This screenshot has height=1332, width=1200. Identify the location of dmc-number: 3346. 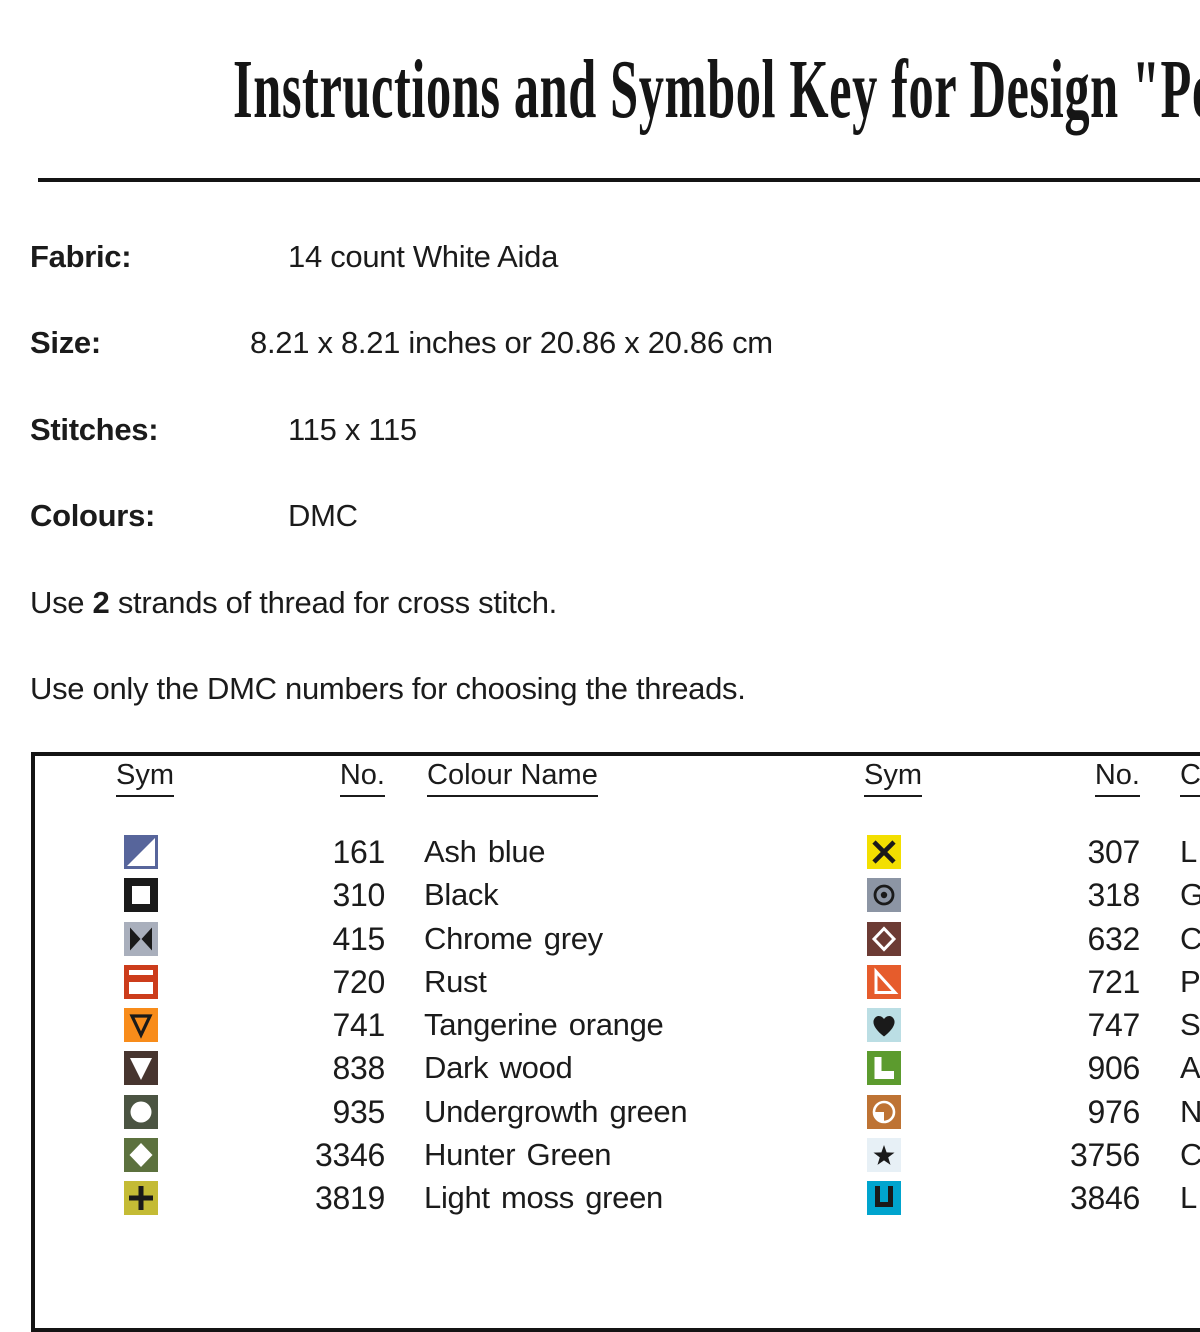
(350, 1154).